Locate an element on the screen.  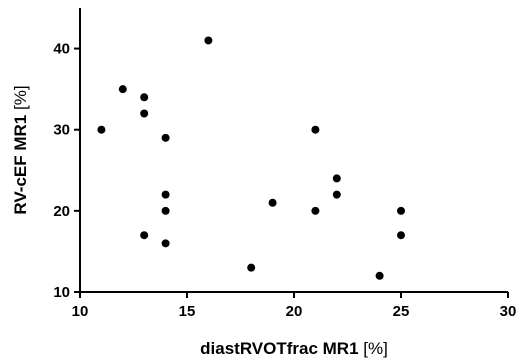
x-tick-label: 20 is located at coordinates (294, 311).